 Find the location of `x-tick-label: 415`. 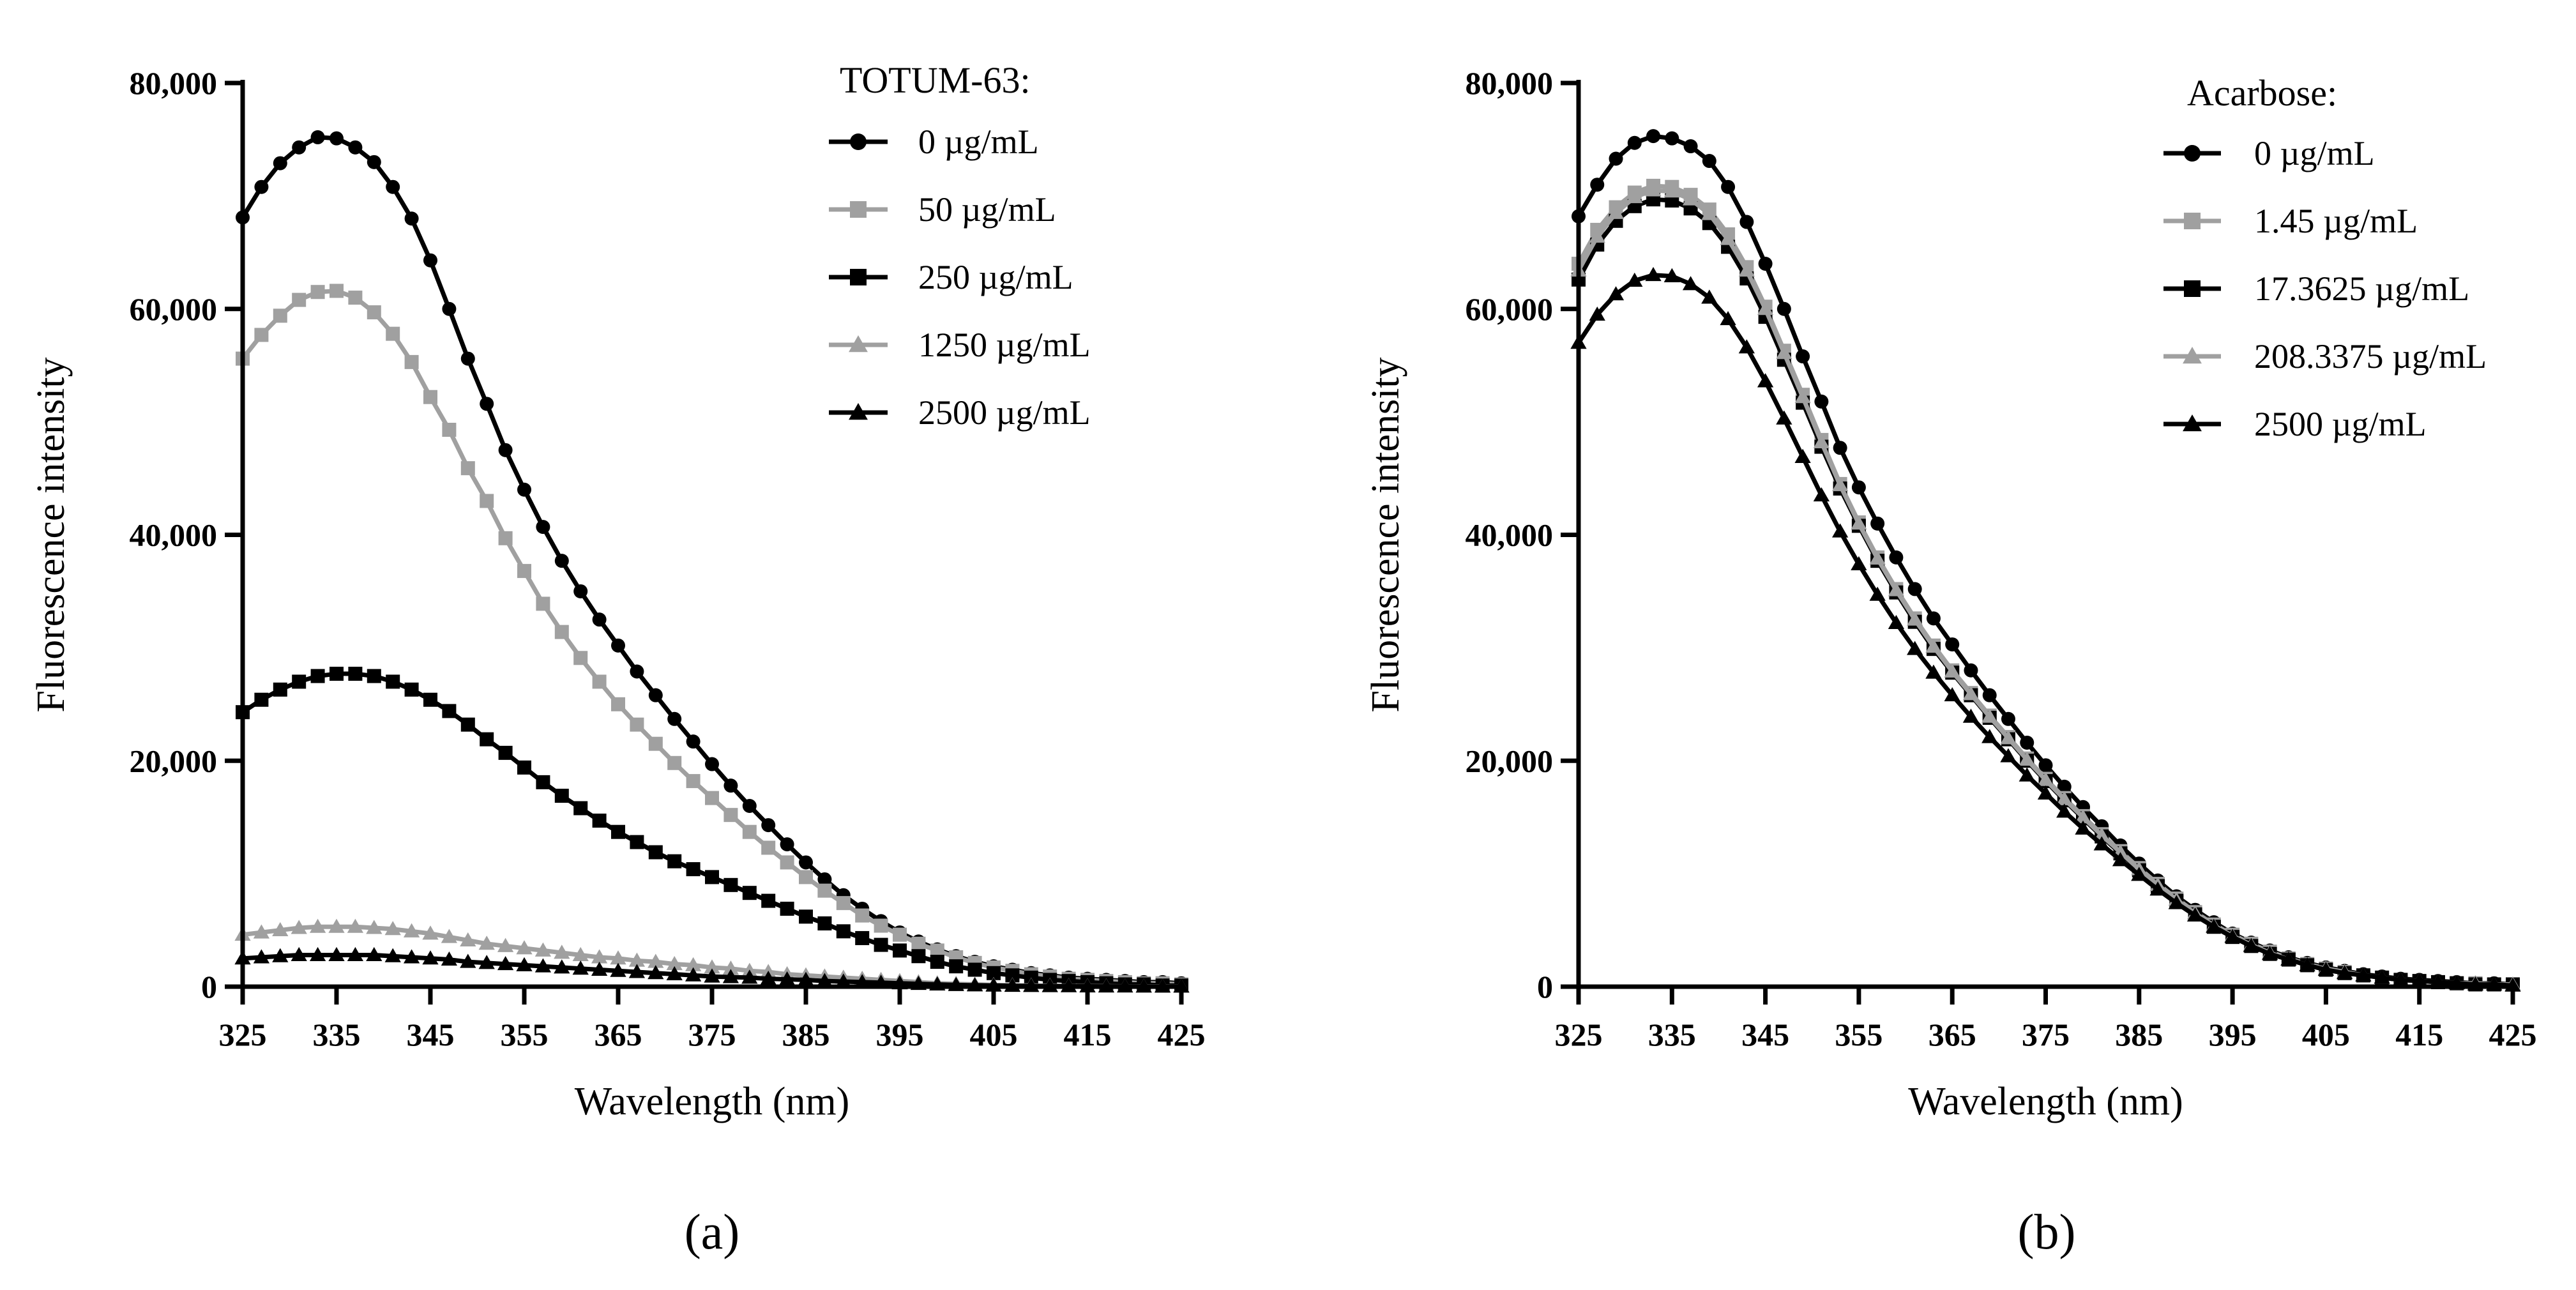

x-tick-label: 415 is located at coordinates (2419, 1034).